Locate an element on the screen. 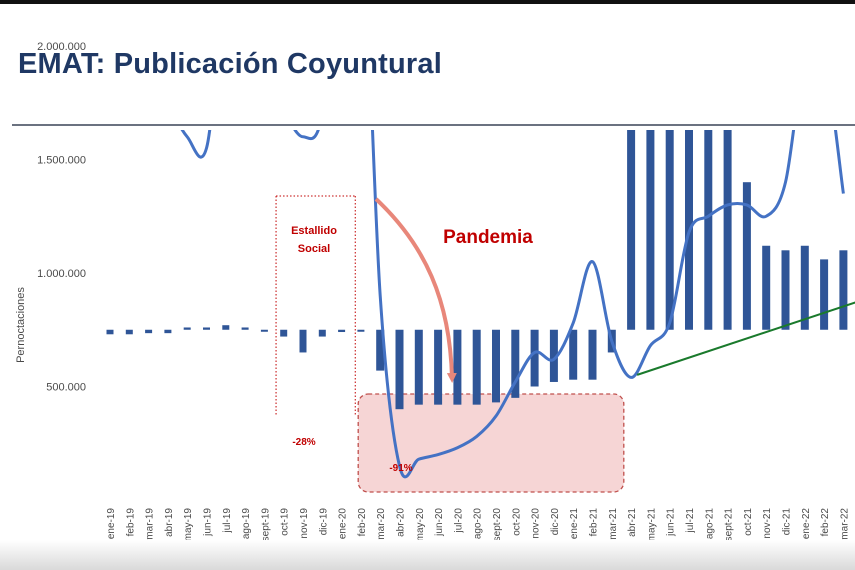 Image resolution: width=855 pixels, height=570 pixels. x-tick-label: dic-20 is located at coordinates (555, 522).